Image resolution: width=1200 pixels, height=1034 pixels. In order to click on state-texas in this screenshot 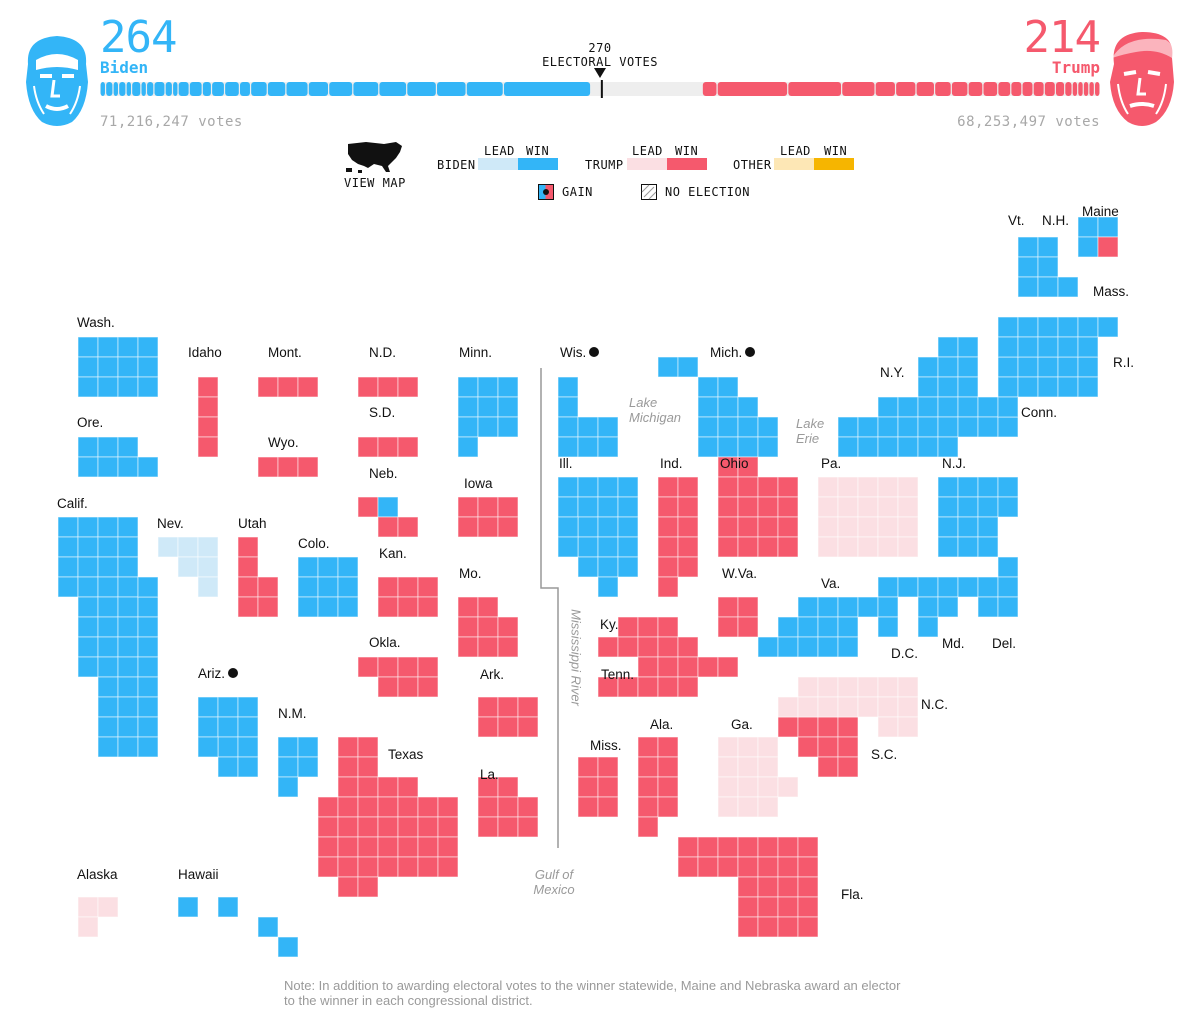, I will do `click(388, 817)`.